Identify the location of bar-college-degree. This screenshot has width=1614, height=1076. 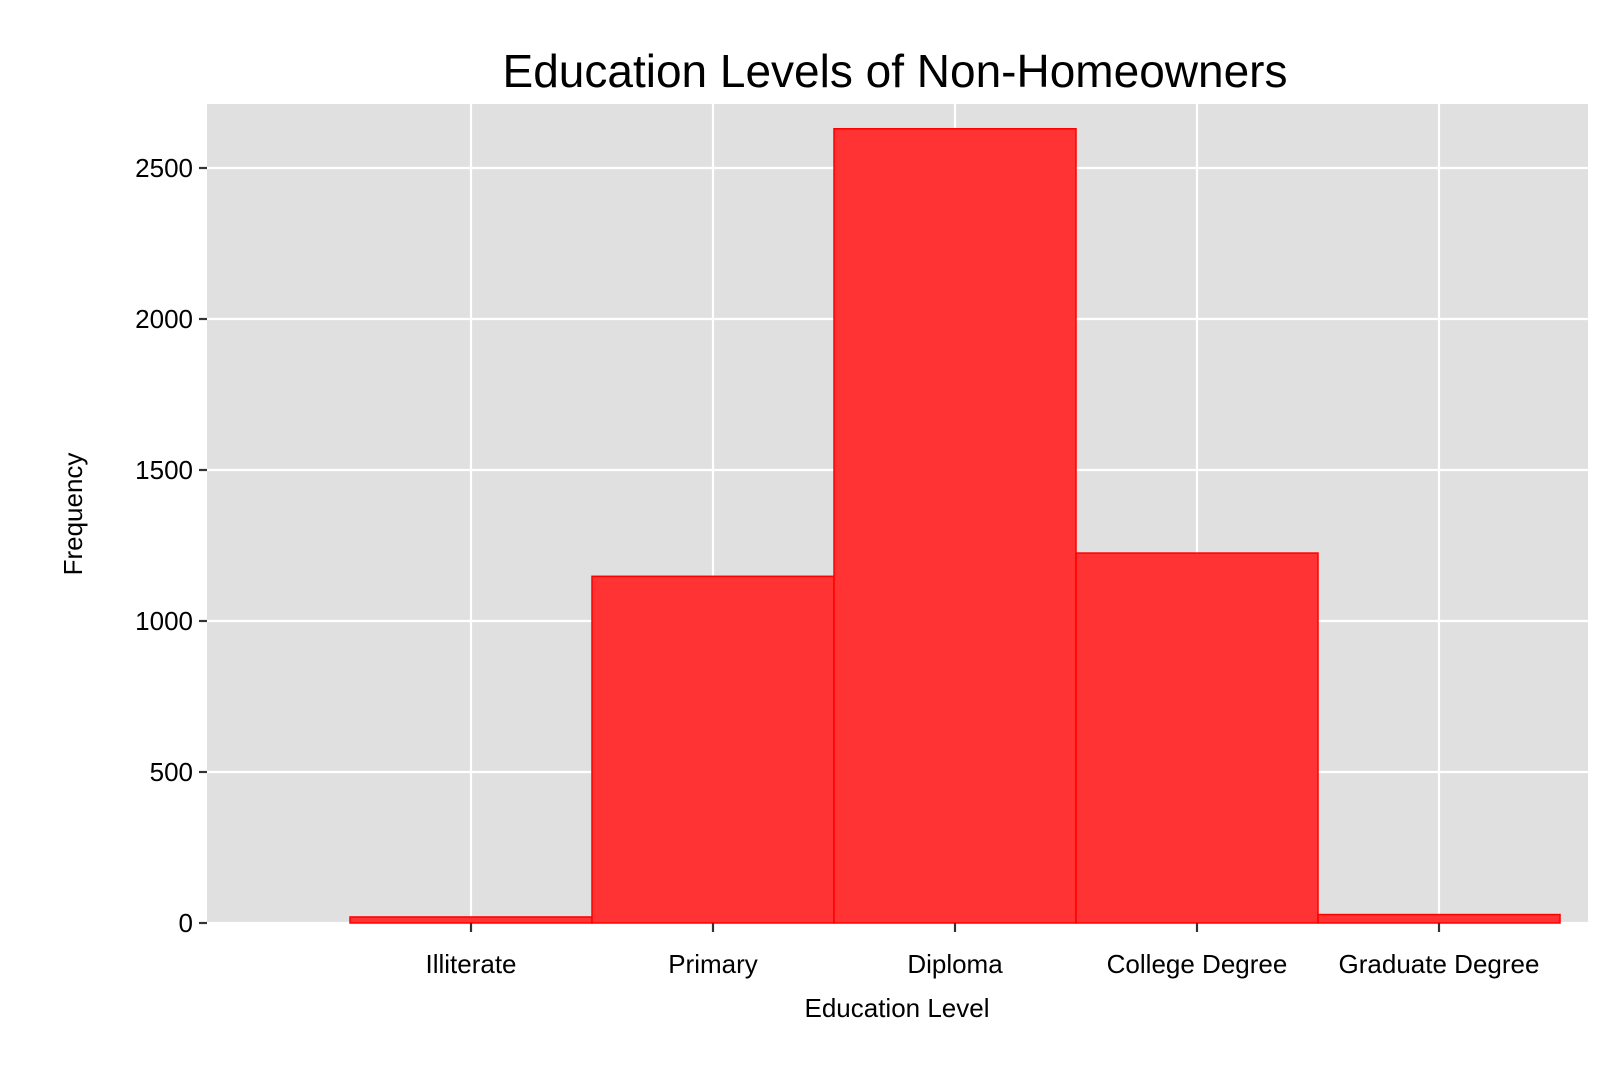
(1197, 738).